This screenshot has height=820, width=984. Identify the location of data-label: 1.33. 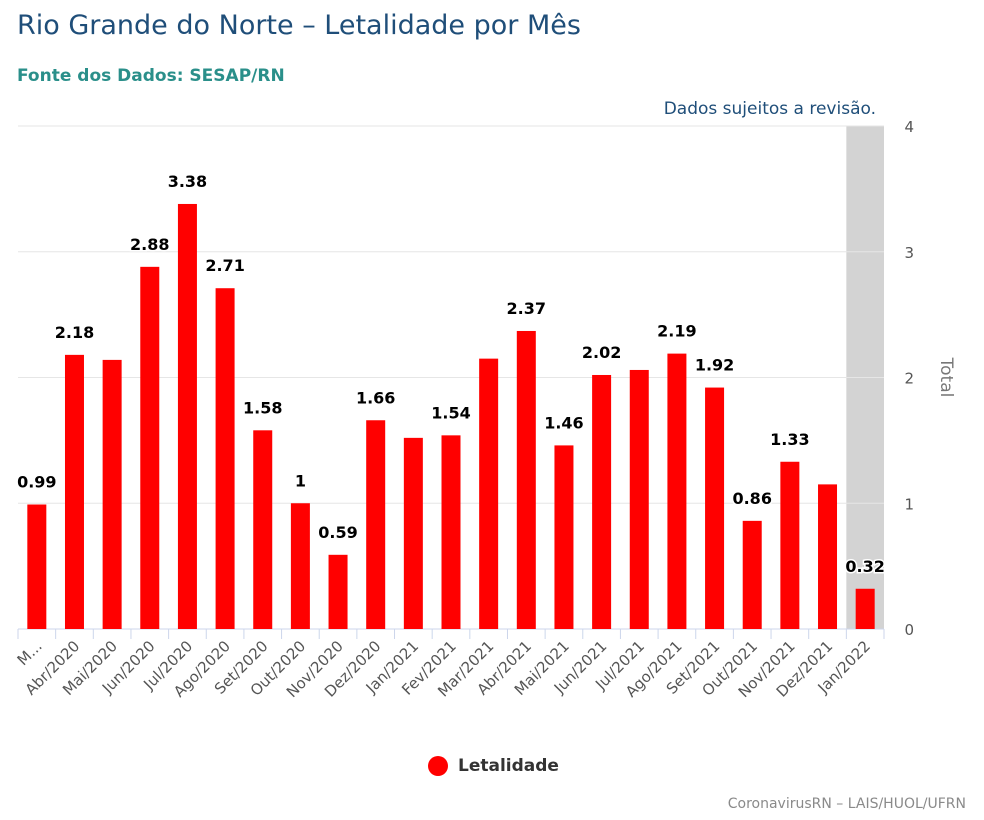
(789, 439).